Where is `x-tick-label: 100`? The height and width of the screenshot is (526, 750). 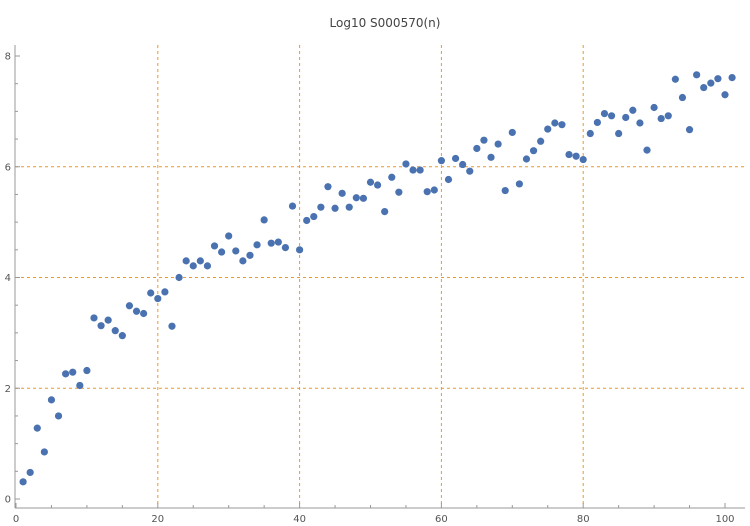 x-tick-label: 100 is located at coordinates (724, 519).